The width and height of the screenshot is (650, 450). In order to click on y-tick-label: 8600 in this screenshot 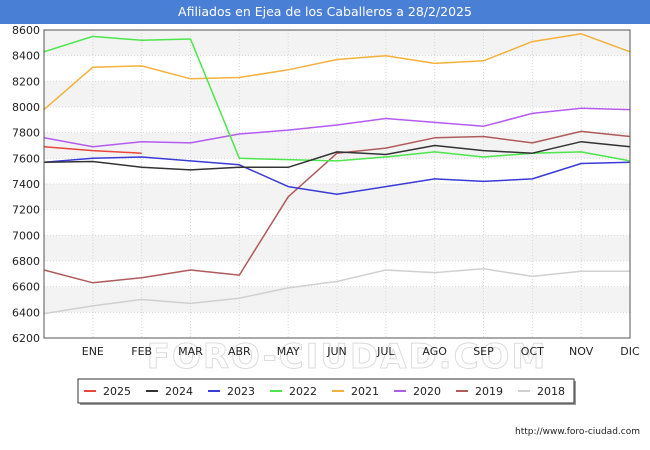, I will do `click(26, 30)`.